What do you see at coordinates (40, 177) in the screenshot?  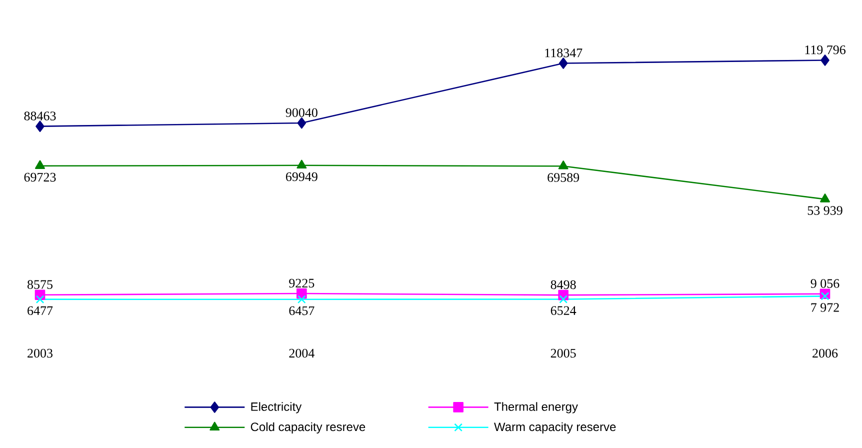 I see `data-label: 69723` at bounding box center [40, 177].